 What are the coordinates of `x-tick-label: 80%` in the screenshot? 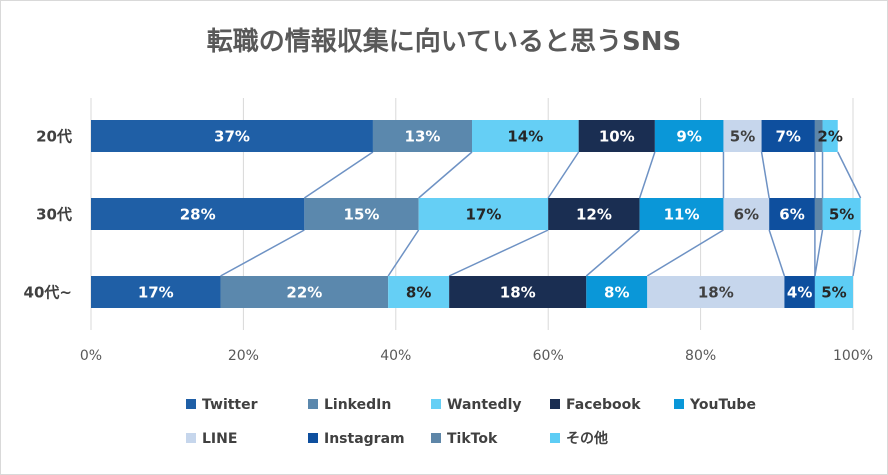 It's located at (700, 356).